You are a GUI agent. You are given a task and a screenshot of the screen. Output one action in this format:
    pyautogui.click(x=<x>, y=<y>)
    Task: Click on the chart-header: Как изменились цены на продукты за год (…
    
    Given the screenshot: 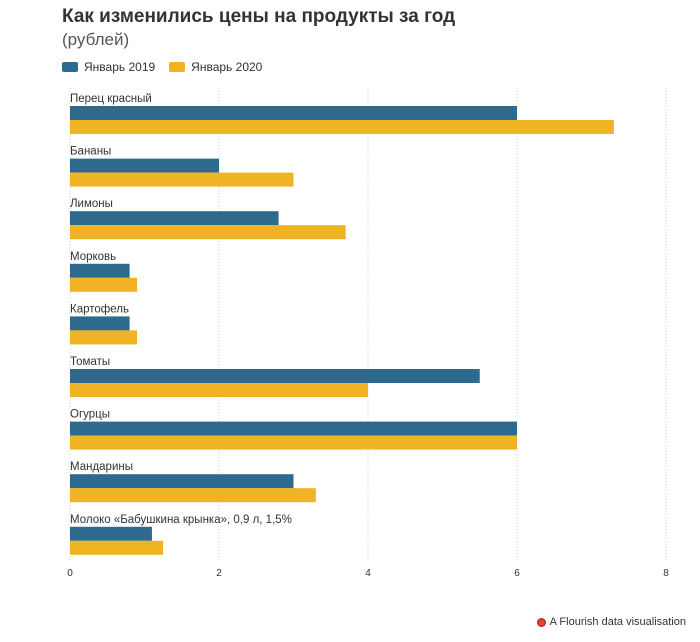 What is the action you would take?
    pyautogui.click(x=372, y=28)
    